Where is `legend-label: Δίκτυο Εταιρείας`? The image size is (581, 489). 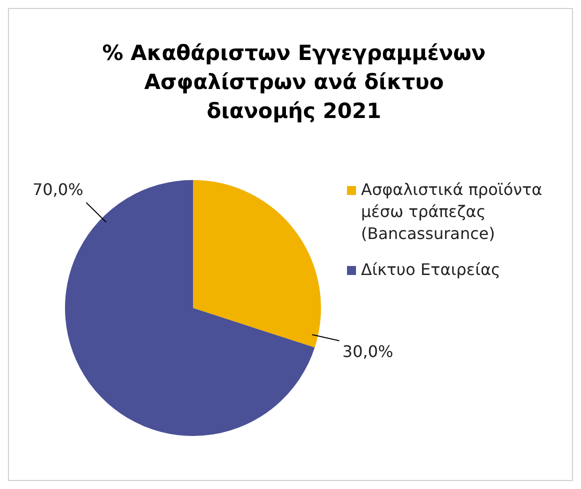 legend-label: Δίκτυο Εταιρείας is located at coordinates (430, 270).